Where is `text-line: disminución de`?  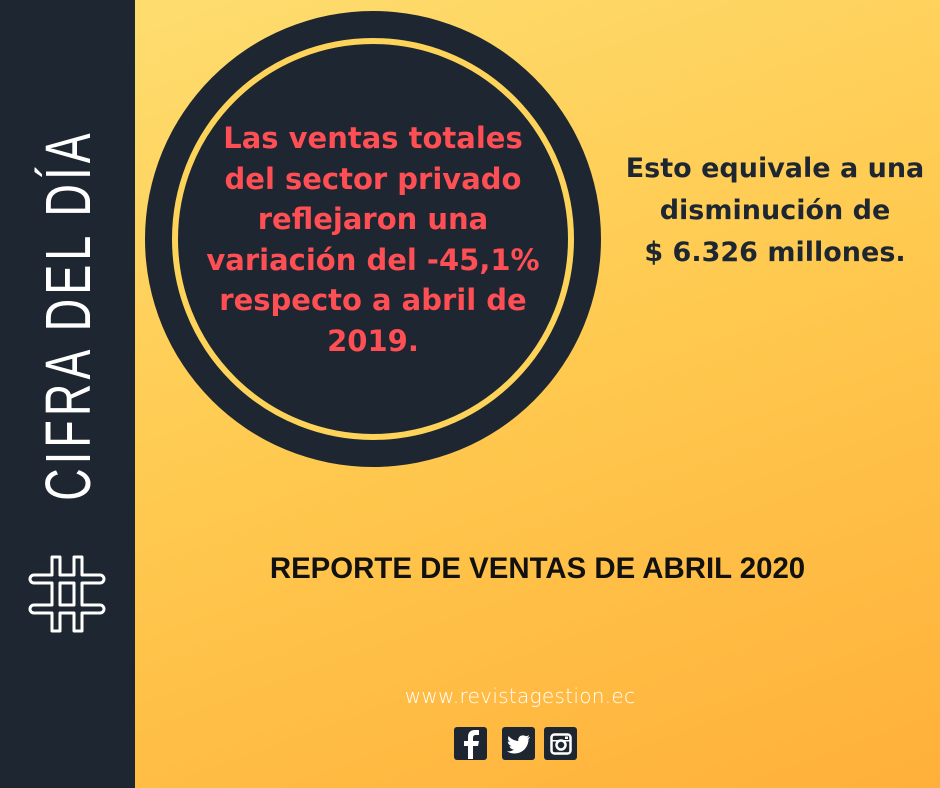
text-line: disminución de is located at coordinates (775, 210).